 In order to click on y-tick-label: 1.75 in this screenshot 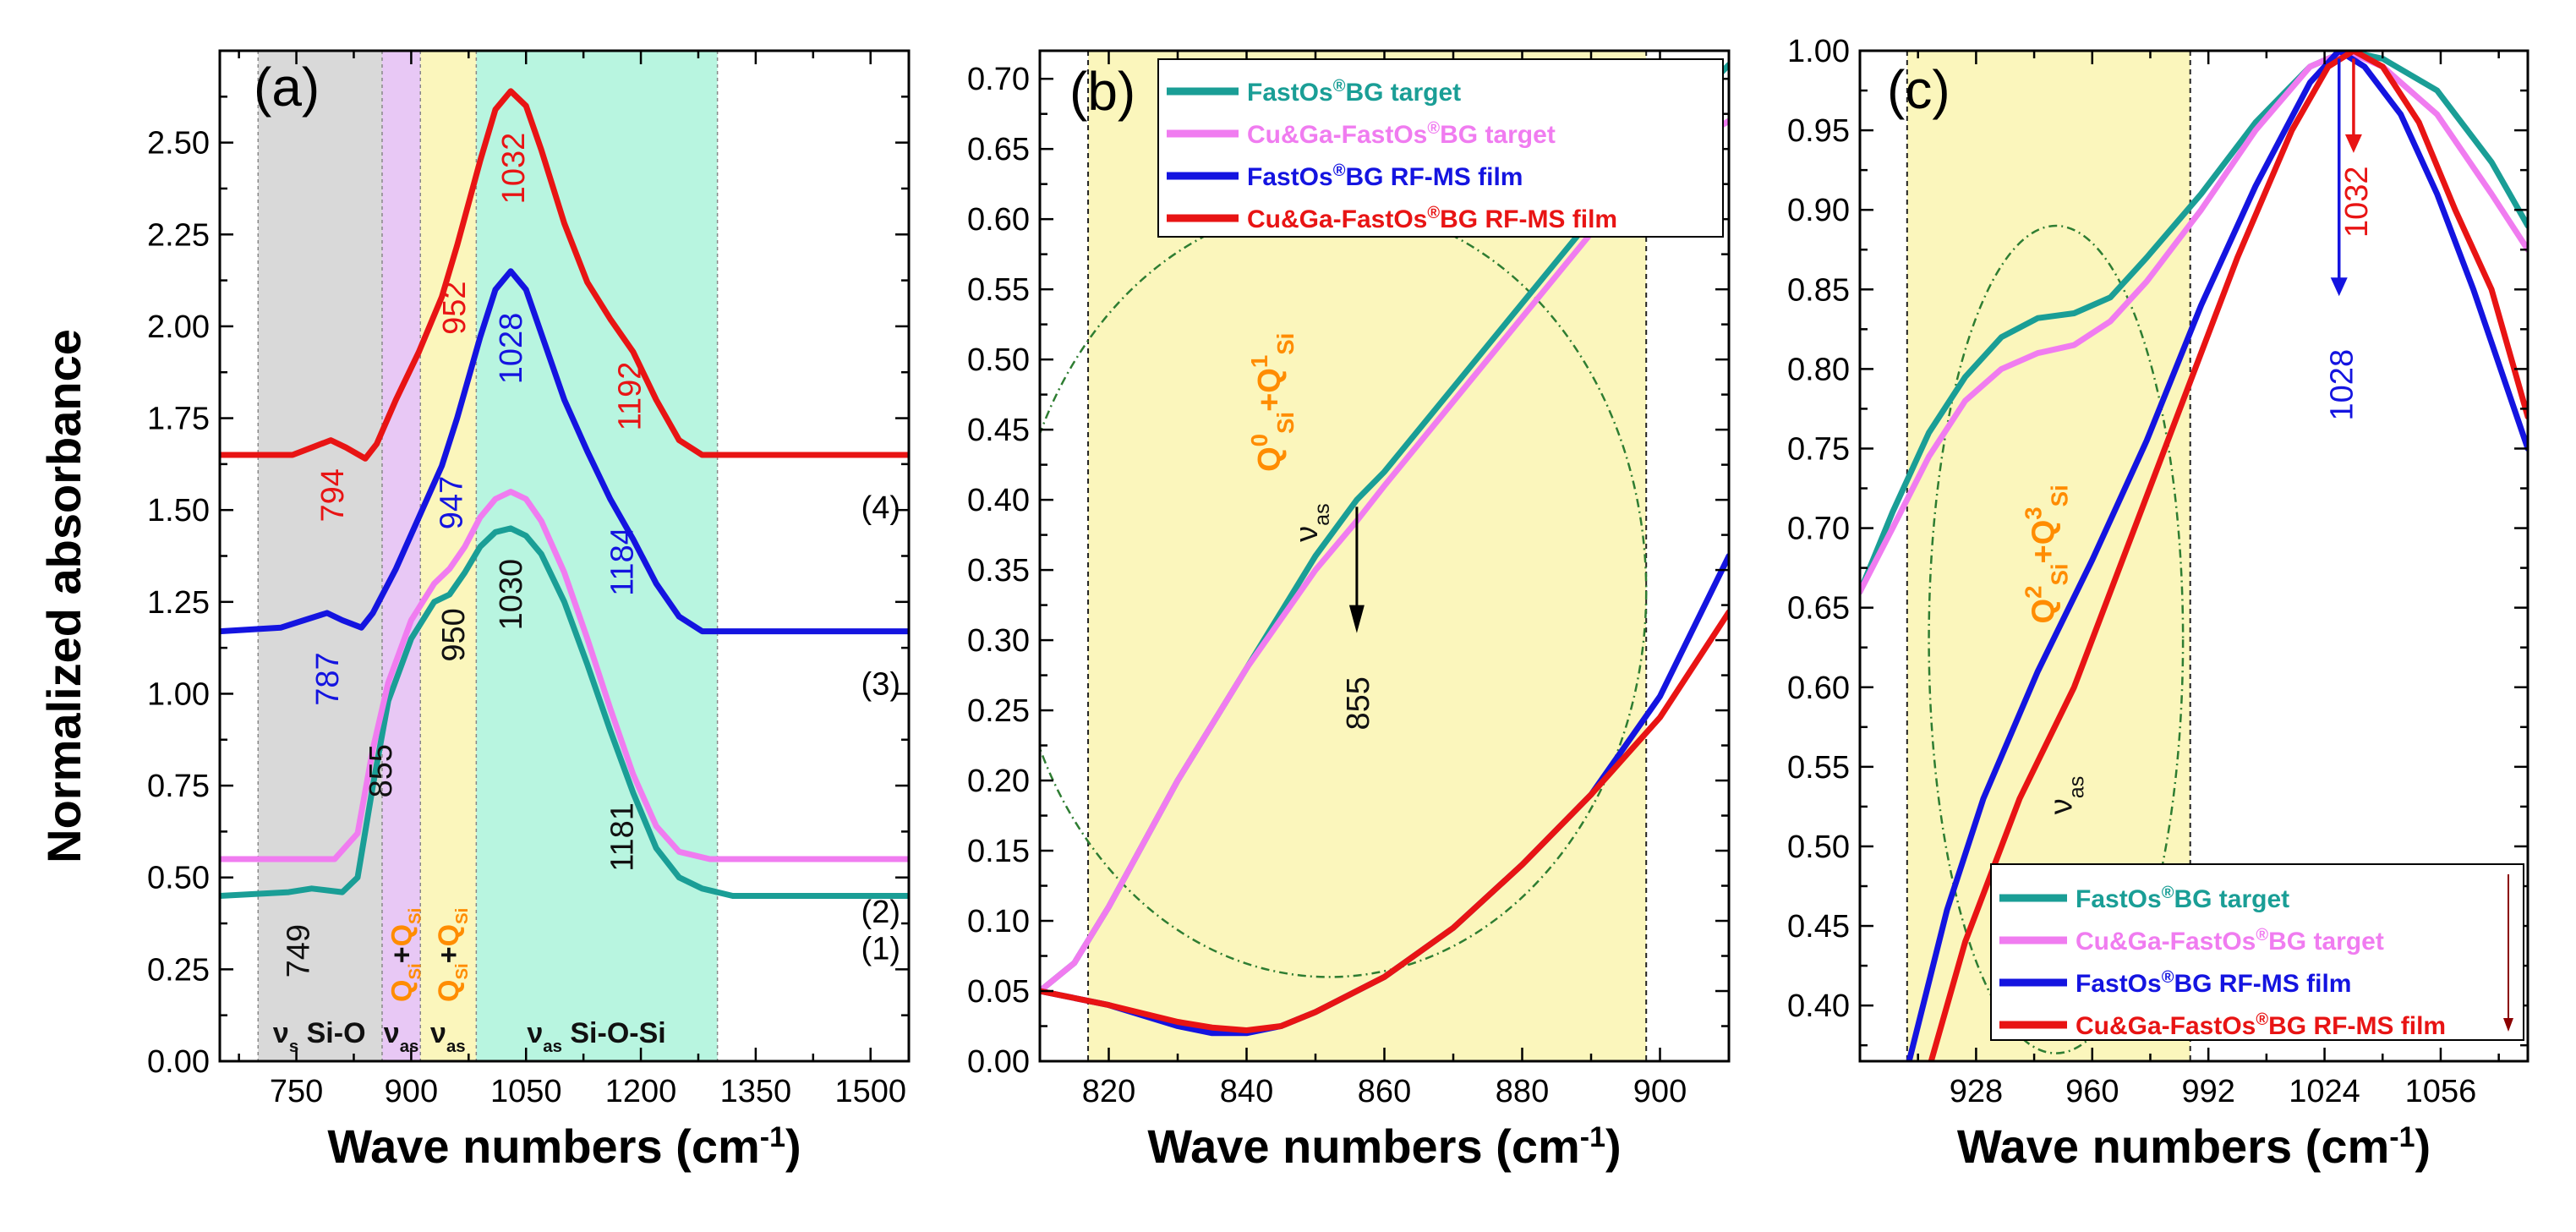, I will do `click(179, 419)`.